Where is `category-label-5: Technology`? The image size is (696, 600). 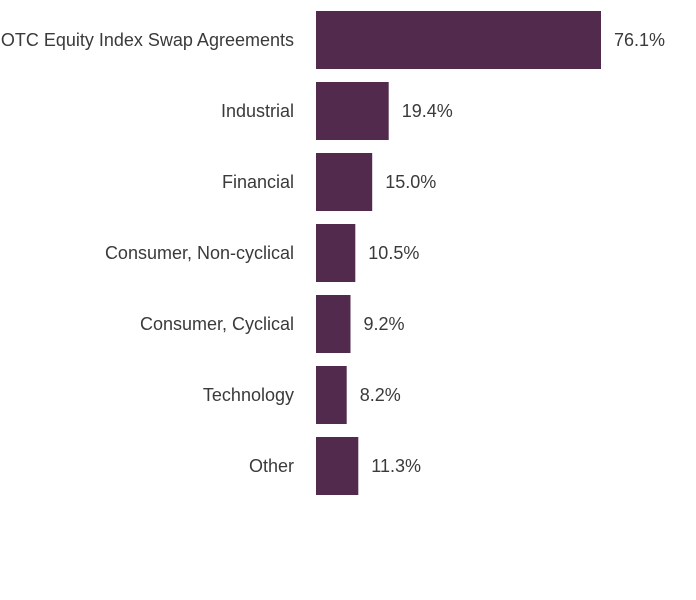 category-label-5: Technology is located at coordinates (248, 395).